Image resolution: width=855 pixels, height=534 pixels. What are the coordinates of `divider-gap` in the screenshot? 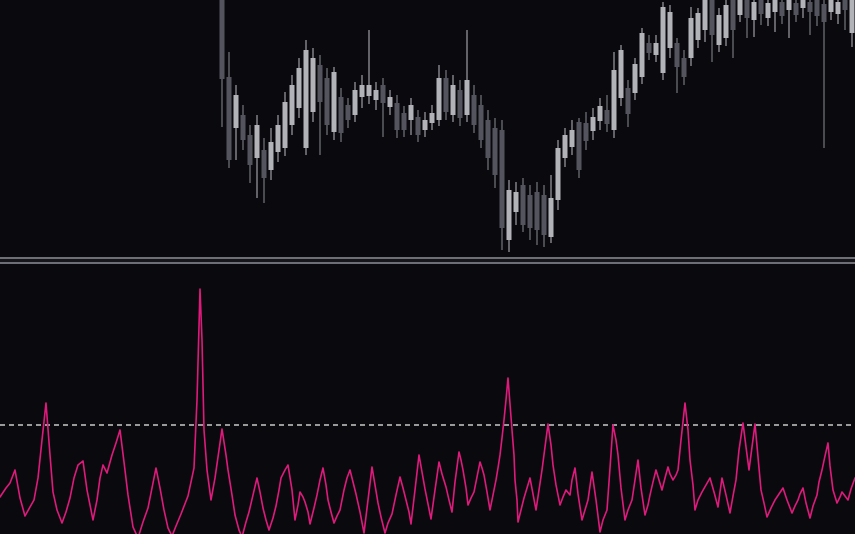 It's located at (427, 260).